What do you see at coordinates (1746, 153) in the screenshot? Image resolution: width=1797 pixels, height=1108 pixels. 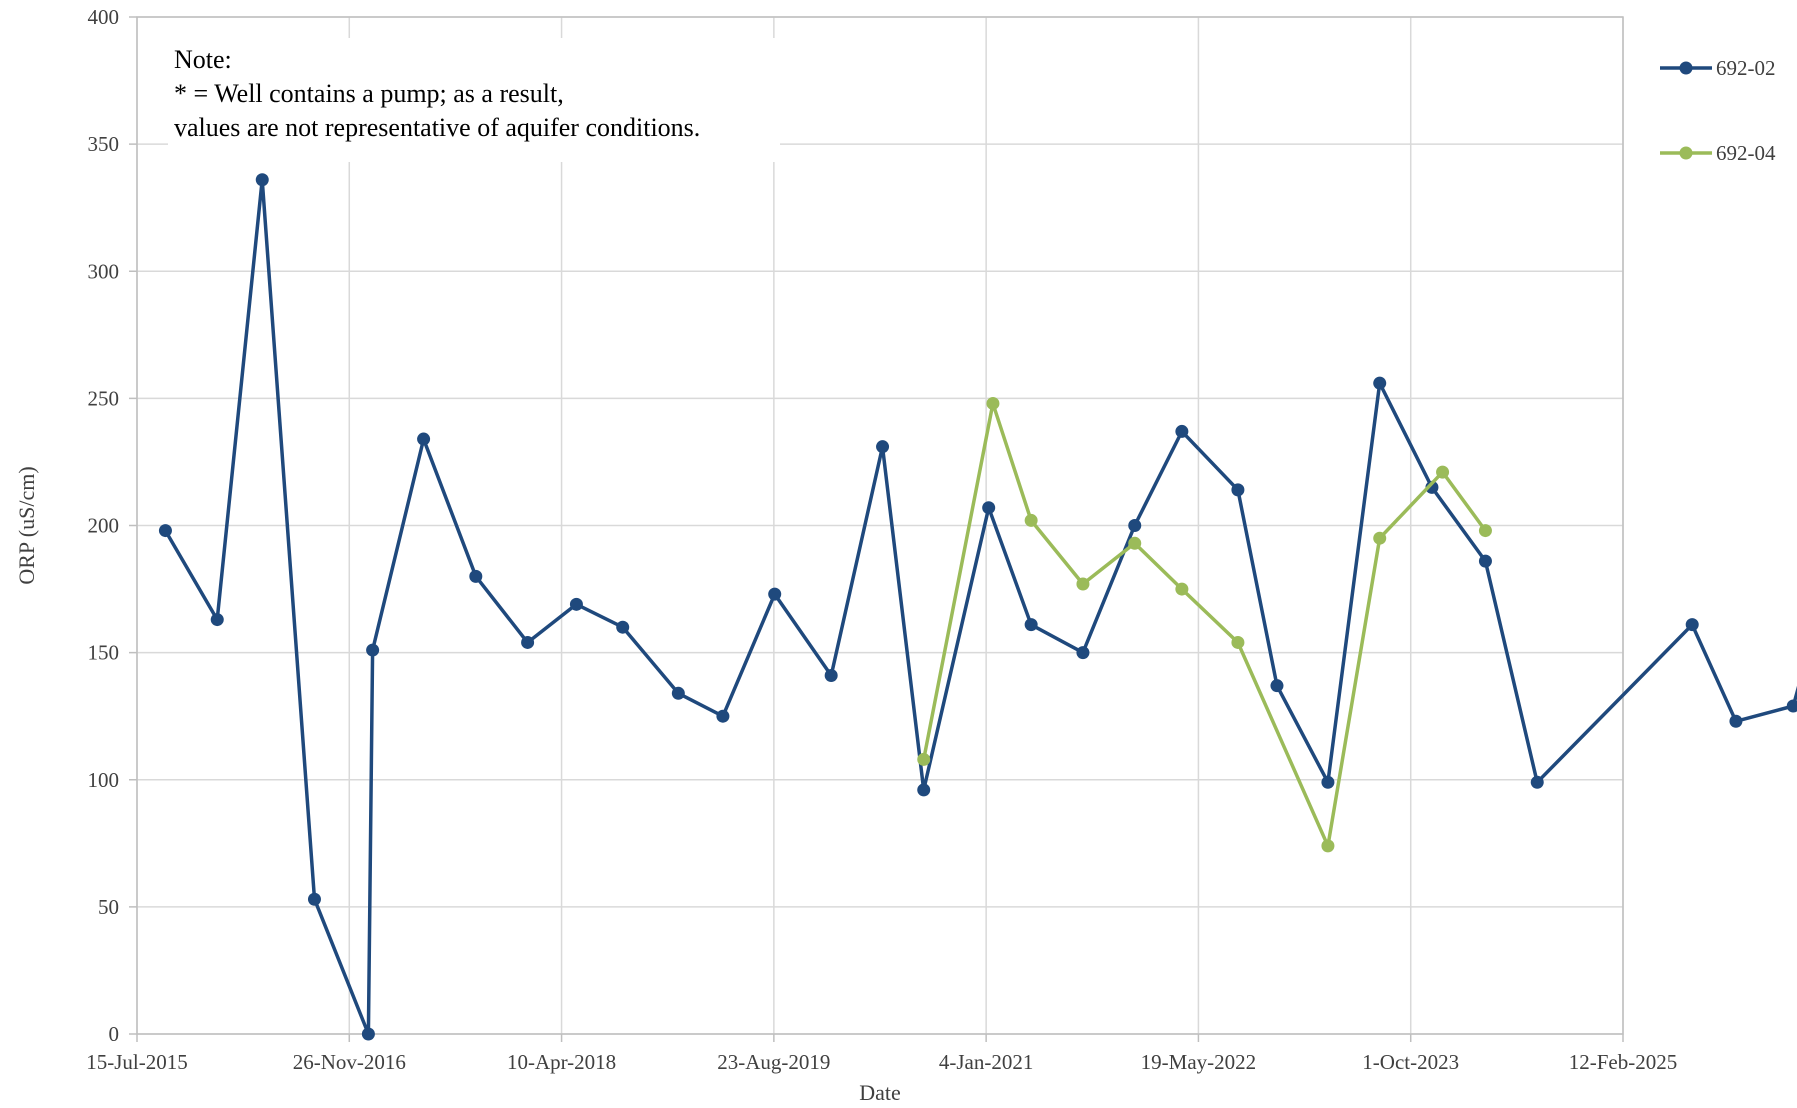 I see `legend-label-692-04: 692-04` at bounding box center [1746, 153].